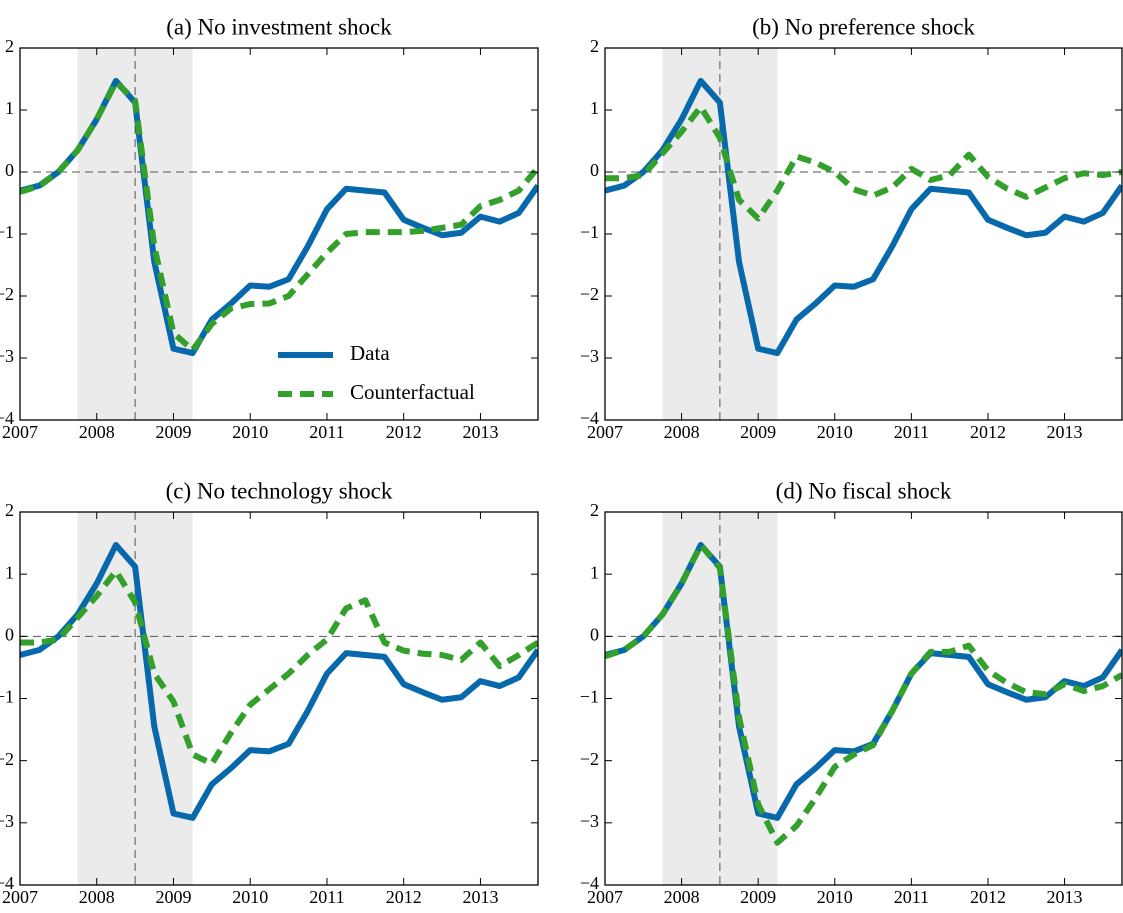  What do you see at coordinates (412, 392) in the screenshot?
I see `legend-label: Counterfactual` at bounding box center [412, 392].